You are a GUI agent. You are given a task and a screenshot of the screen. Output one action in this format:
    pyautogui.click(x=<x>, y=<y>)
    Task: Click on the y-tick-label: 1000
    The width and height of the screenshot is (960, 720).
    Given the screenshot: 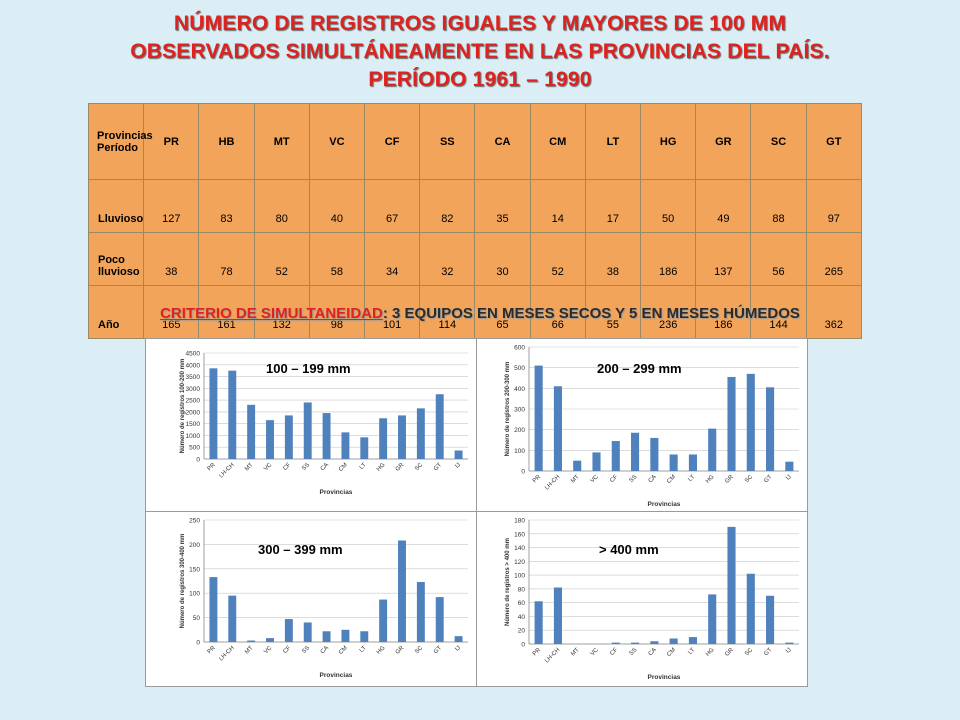 What is the action you would take?
    pyautogui.click(x=193, y=436)
    